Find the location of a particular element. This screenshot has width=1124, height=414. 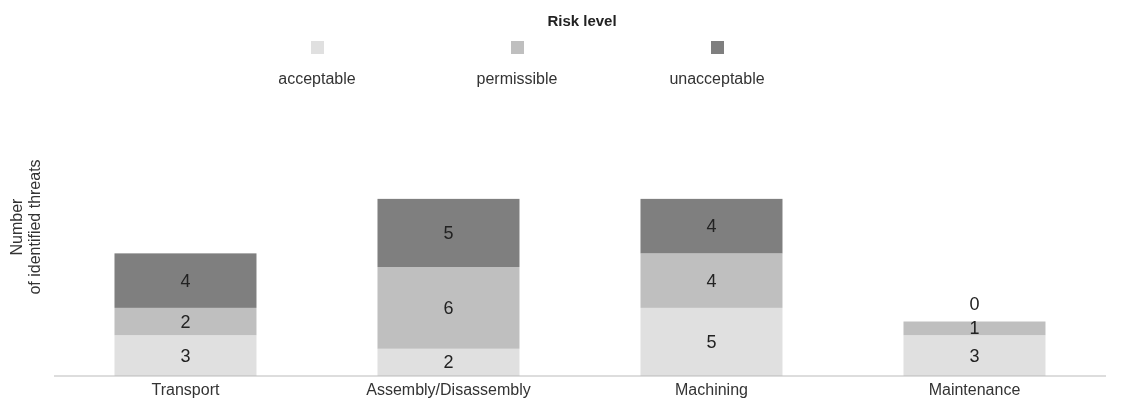

data-label: 0 is located at coordinates (974, 303).